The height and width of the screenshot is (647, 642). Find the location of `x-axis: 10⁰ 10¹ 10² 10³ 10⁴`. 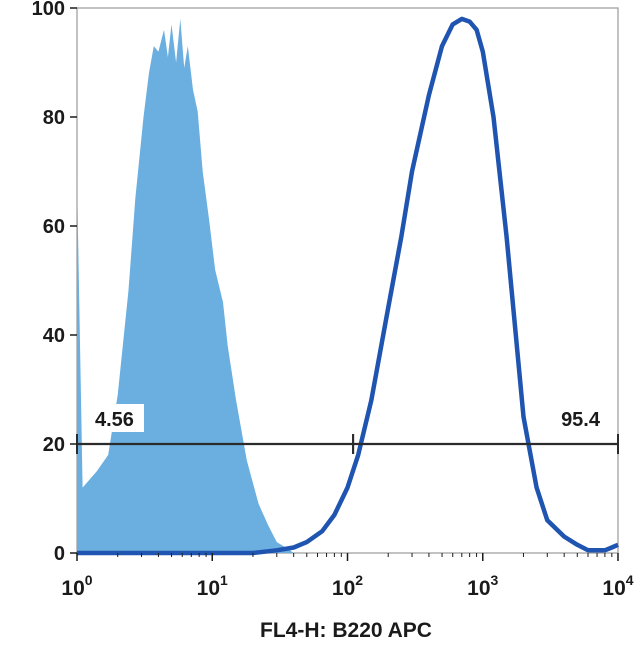

x-axis: 10⁰ 10¹ 10² 10³ 10⁴ is located at coordinates (347, 576).